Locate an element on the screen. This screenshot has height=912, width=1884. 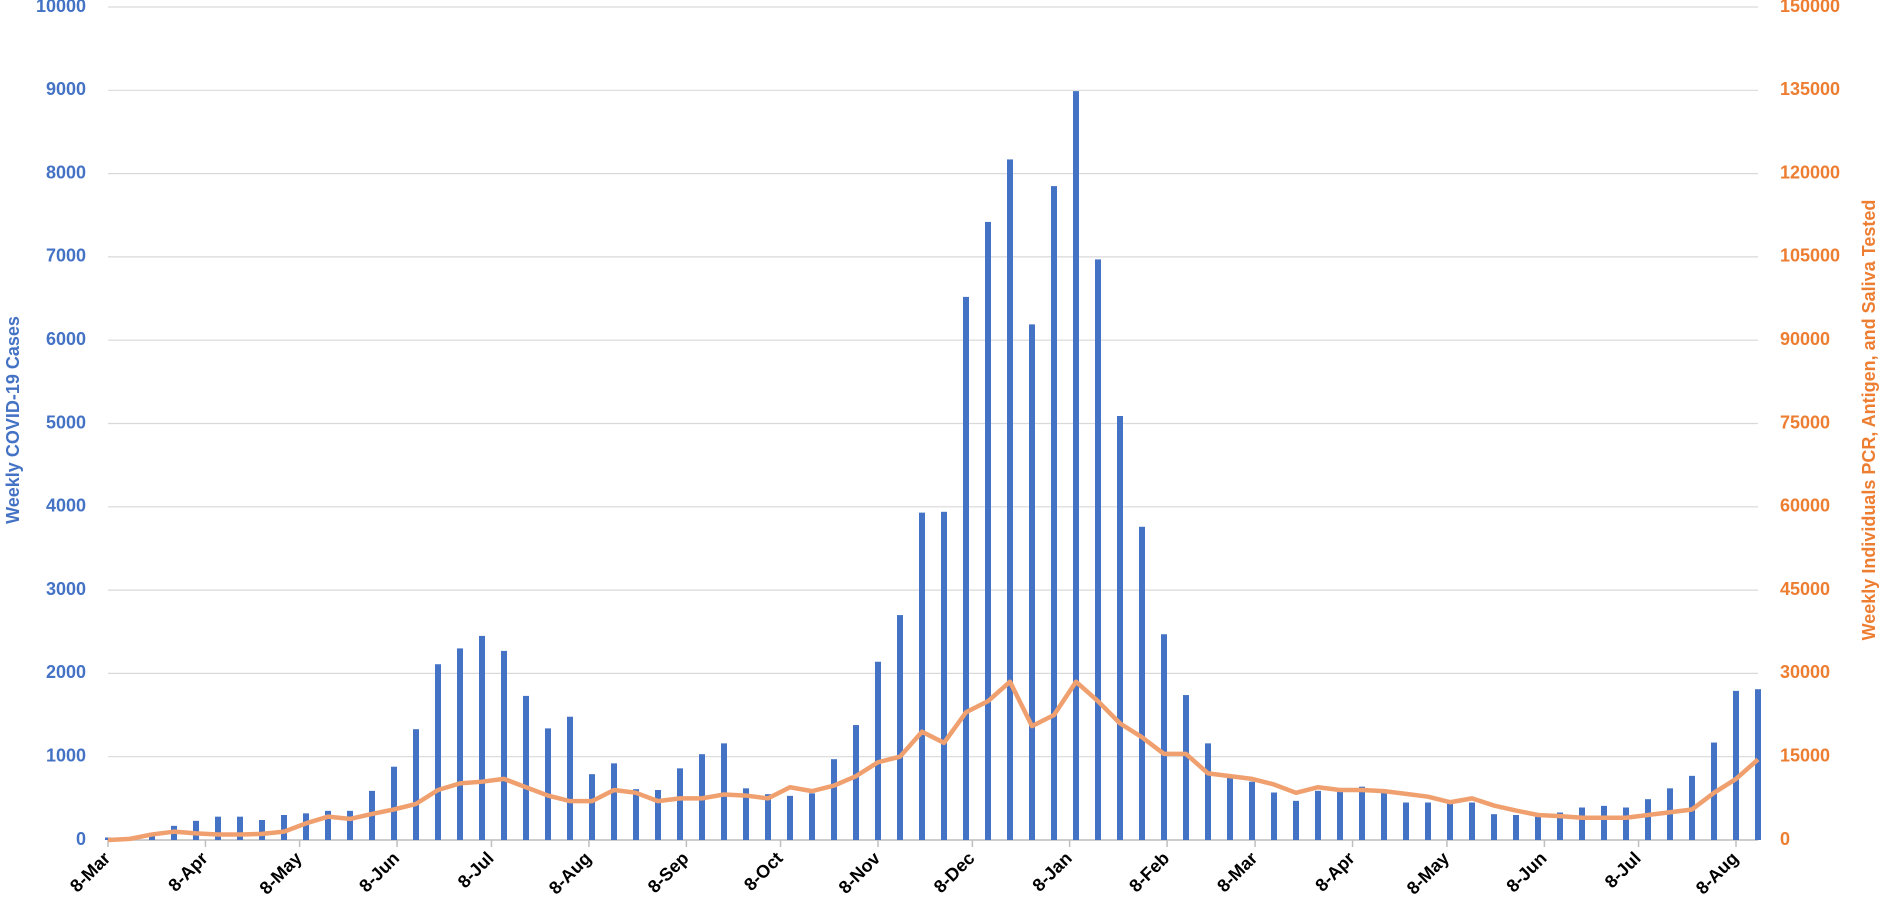
y2-tick-label: 15000 is located at coordinates (1805, 755).